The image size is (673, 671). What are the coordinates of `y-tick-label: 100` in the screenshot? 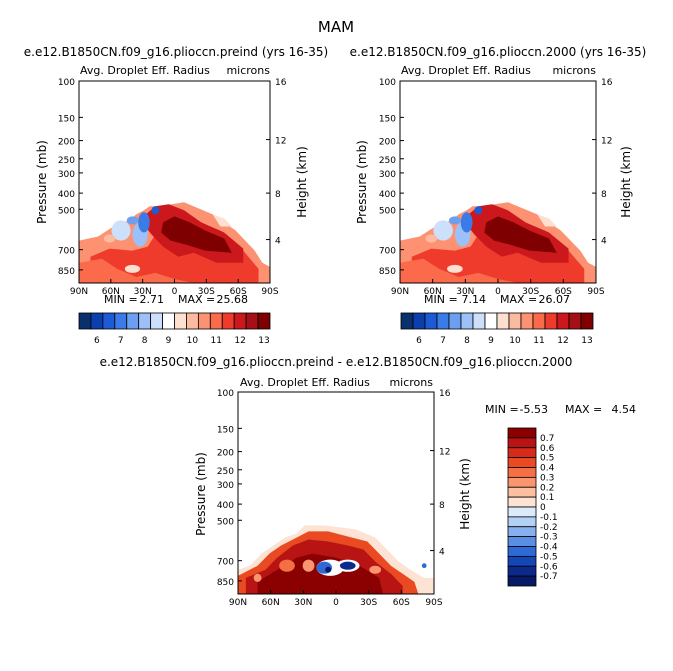 It's located at (225, 394).